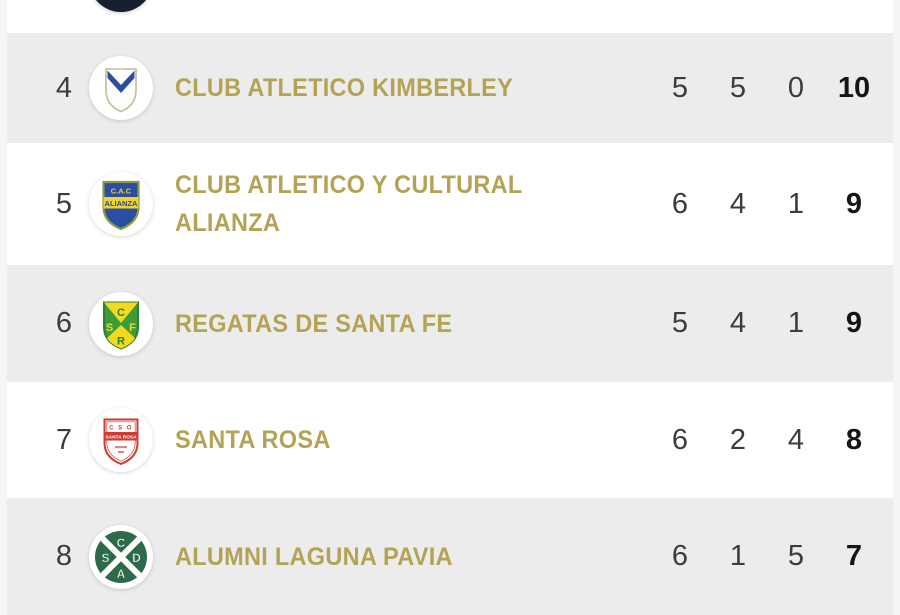 The height and width of the screenshot is (615, 900). Describe the element at coordinates (121, 437) in the screenshot. I see `santa-rosa-crest-band-text: SANTA ROSA` at that location.